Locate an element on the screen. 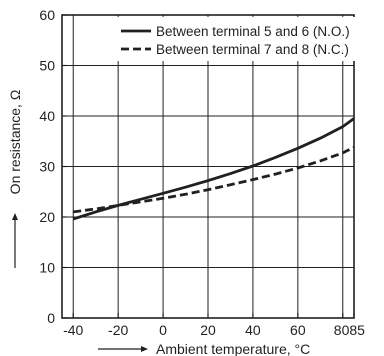  y-tick-label-2: 20 is located at coordinates (47, 217).